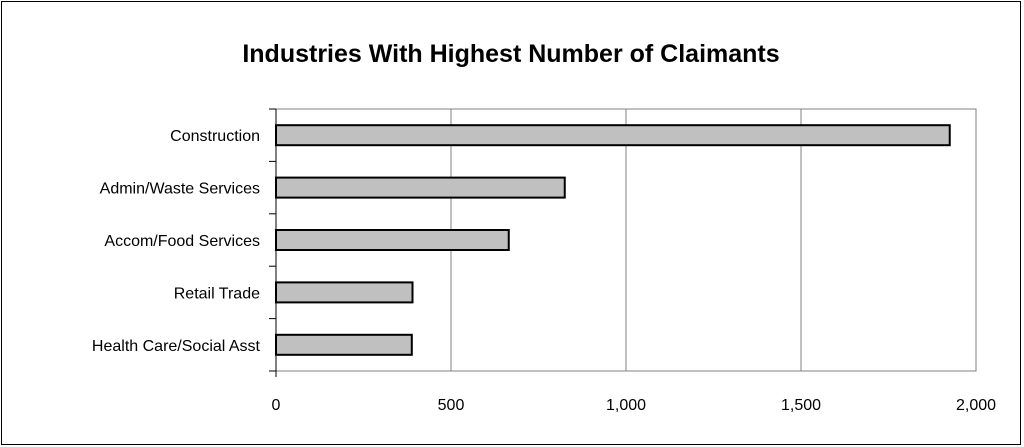  I want to click on x-tick-label: 0, so click(276, 405).